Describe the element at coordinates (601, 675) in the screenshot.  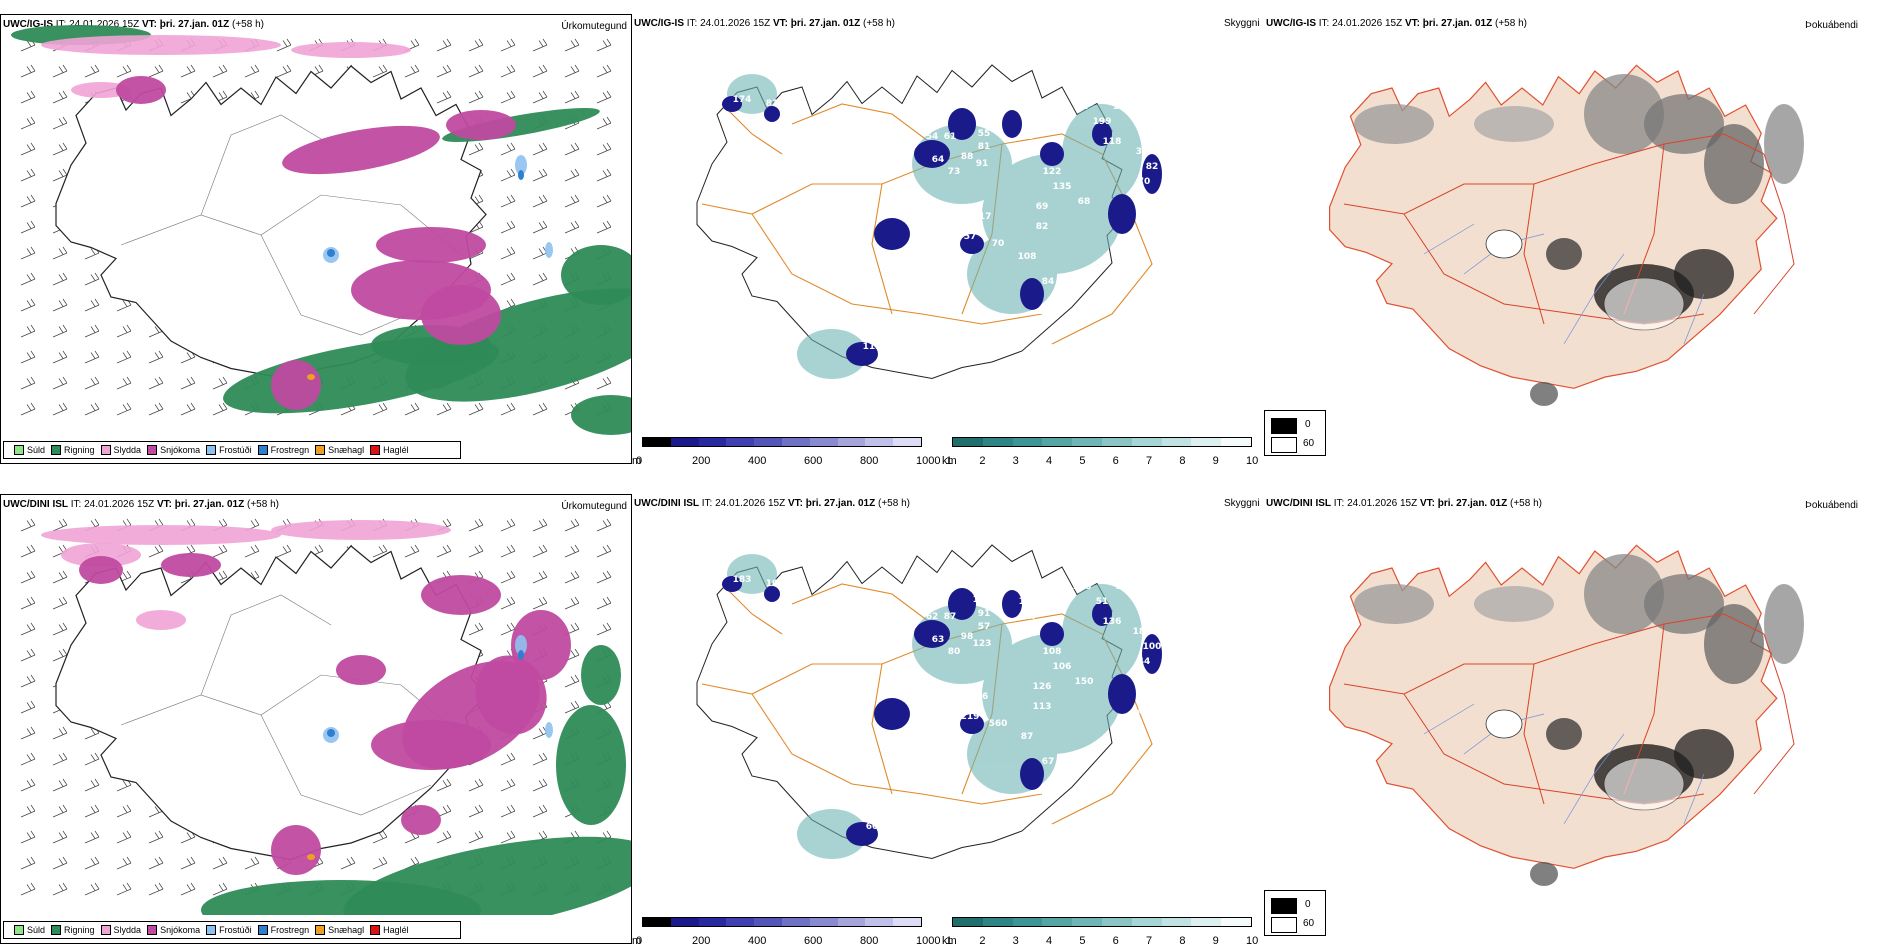
I see `rain-area` at that location.